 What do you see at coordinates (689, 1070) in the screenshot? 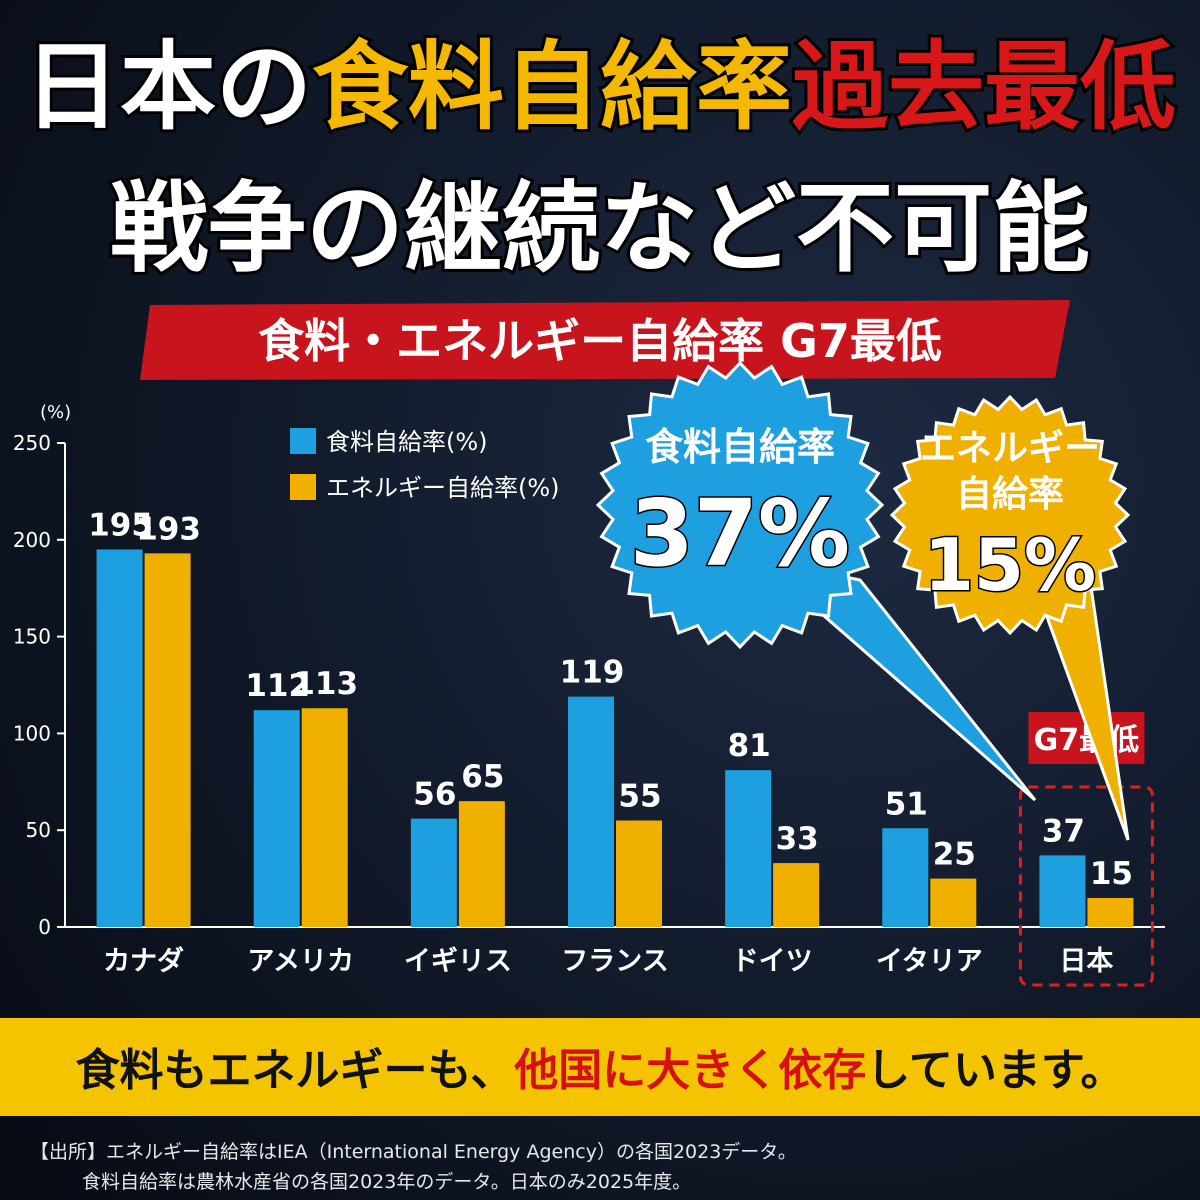
I see `message-part: 他国に大きく依存` at bounding box center [689, 1070].